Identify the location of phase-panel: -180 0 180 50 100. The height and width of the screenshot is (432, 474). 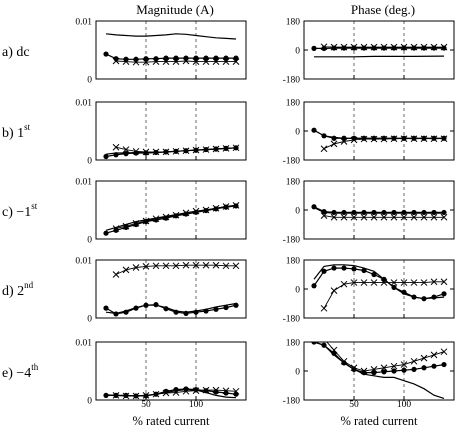
(369, 374).